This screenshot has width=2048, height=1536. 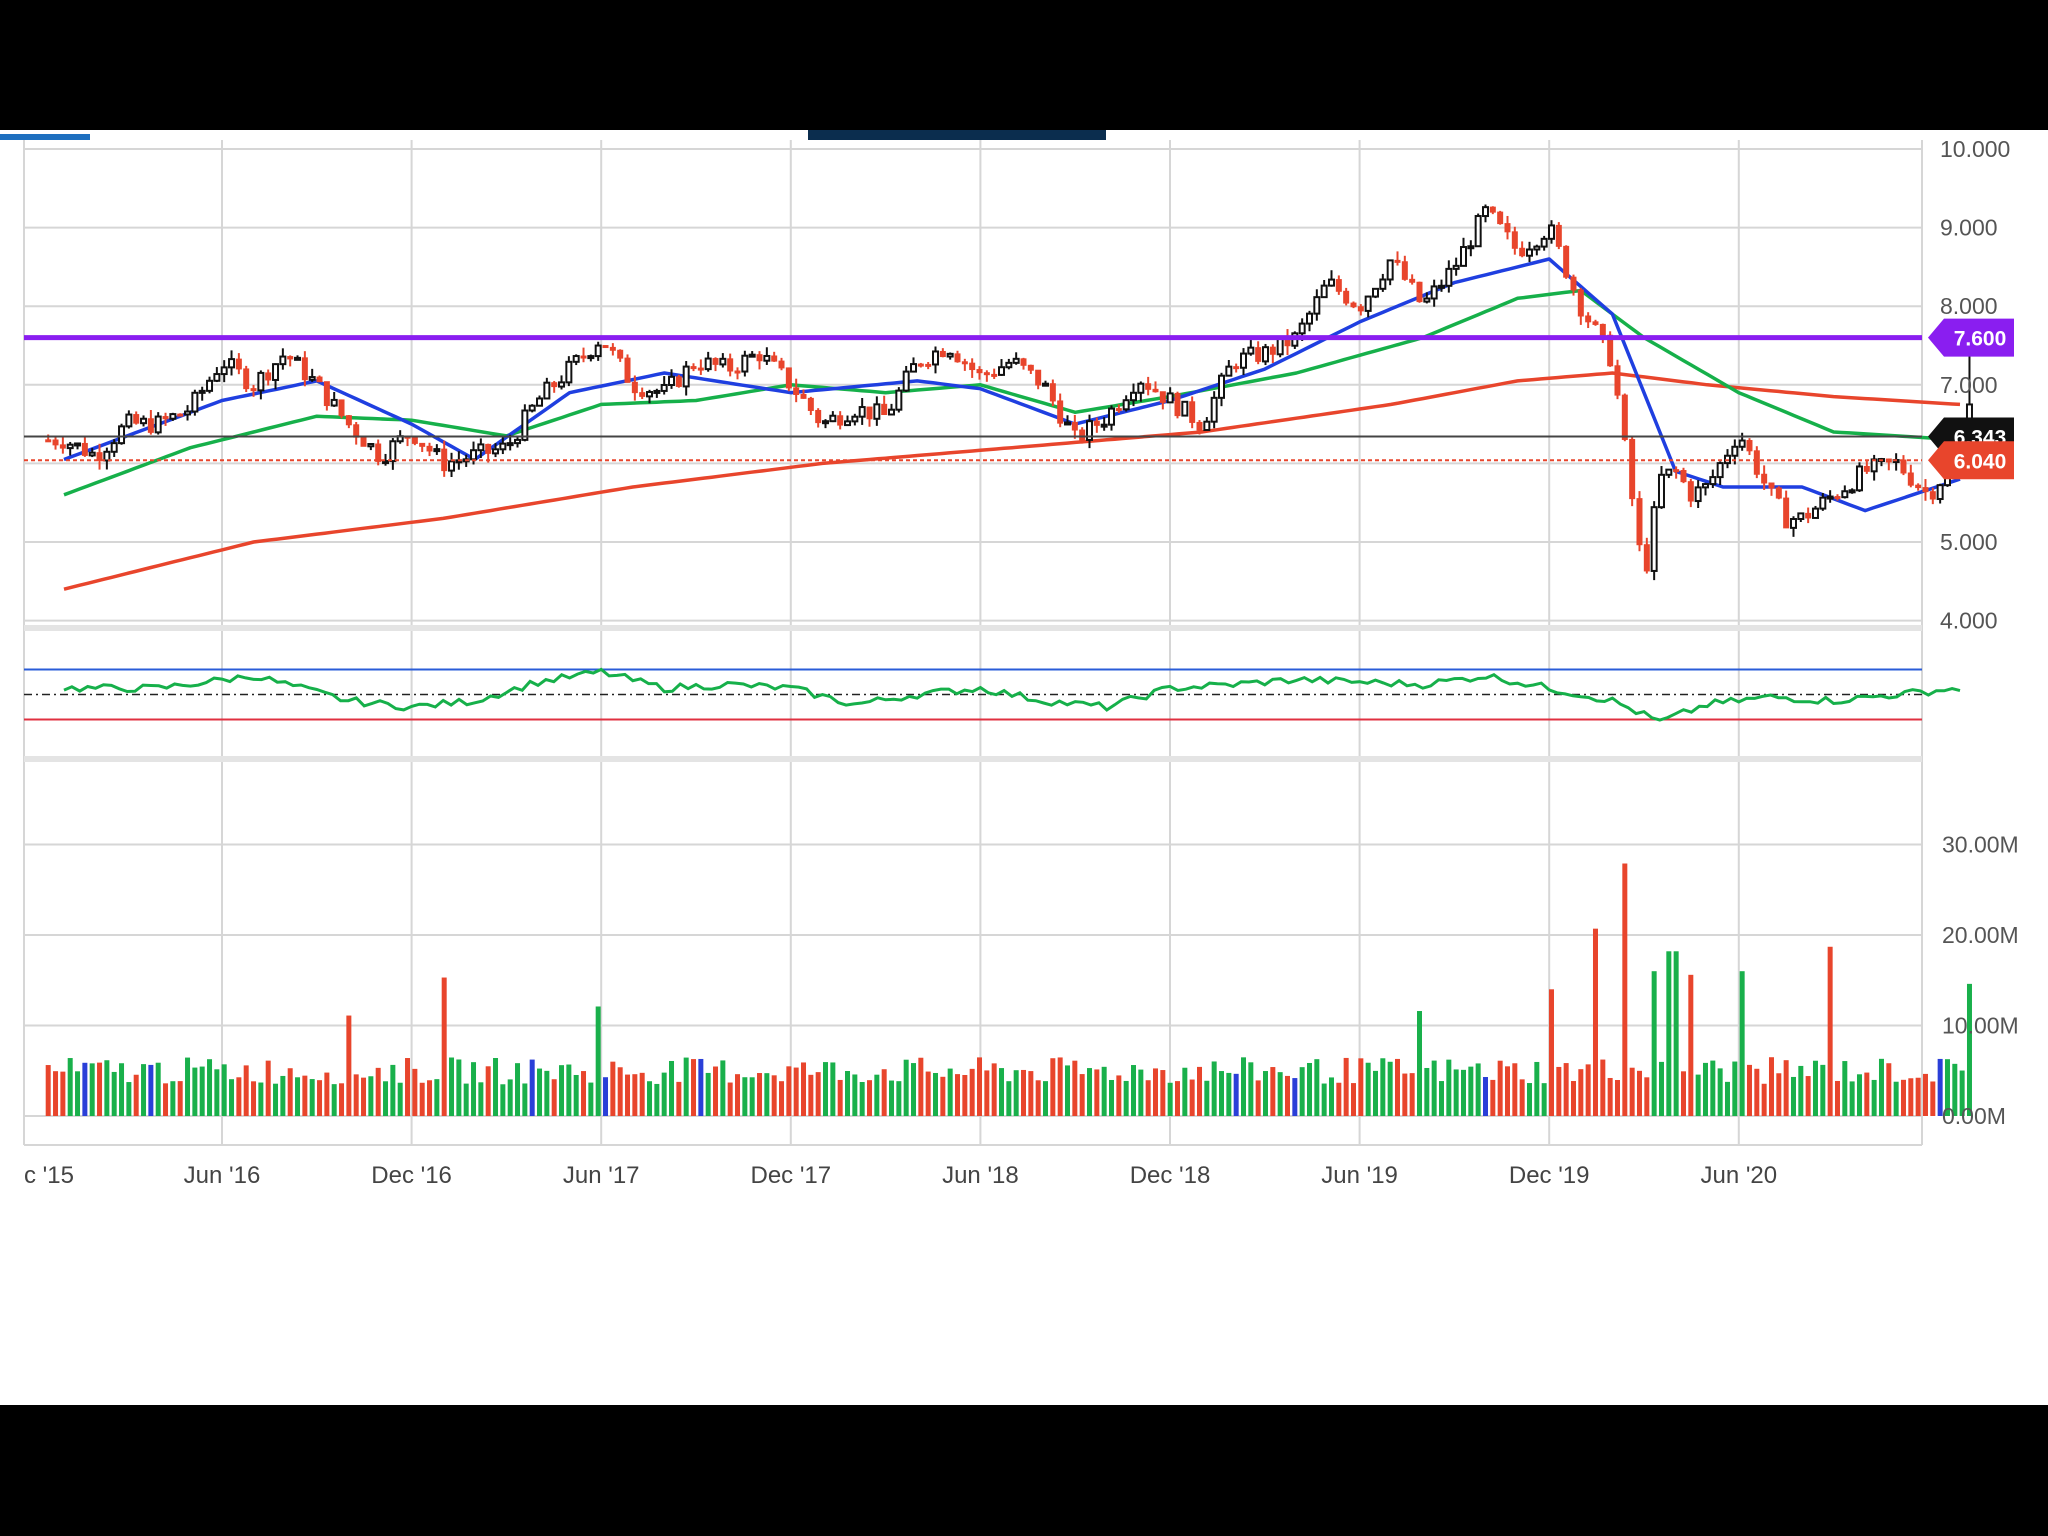 What do you see at coordinates (1170, 1175) in the screenshot?
I see `date-tick-label: Dec '18` at bounding box center [1170, 1175].